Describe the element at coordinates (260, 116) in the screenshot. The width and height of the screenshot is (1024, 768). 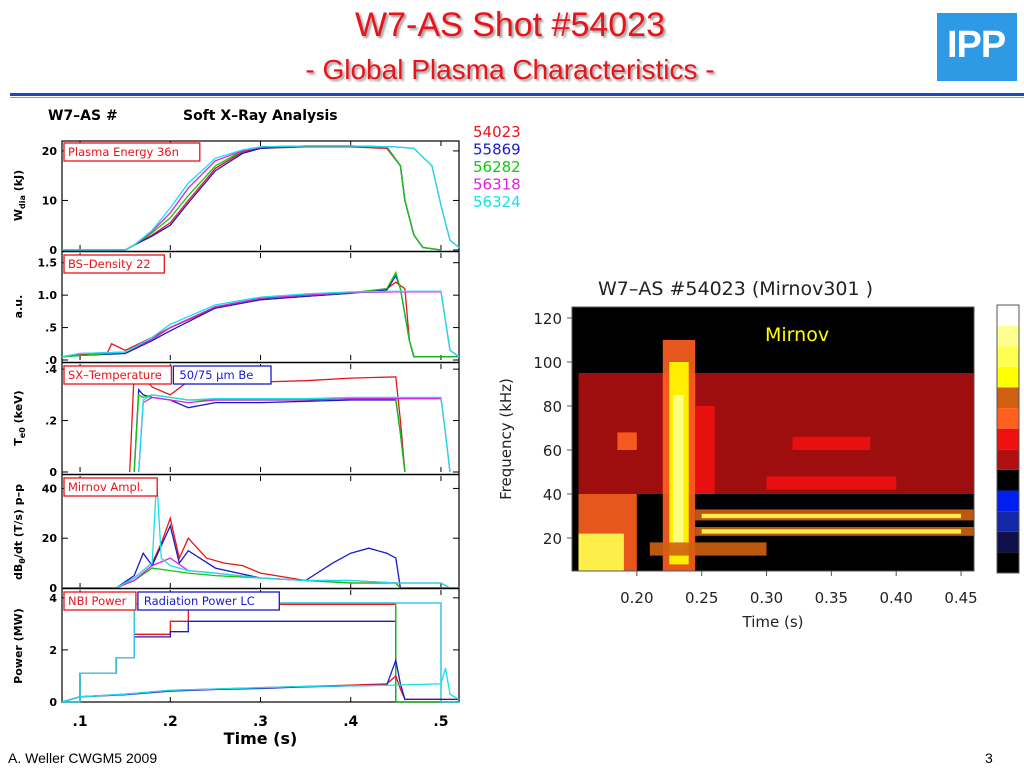
I see `figure-header-right: Soft X–Ray Analysis` at that location.